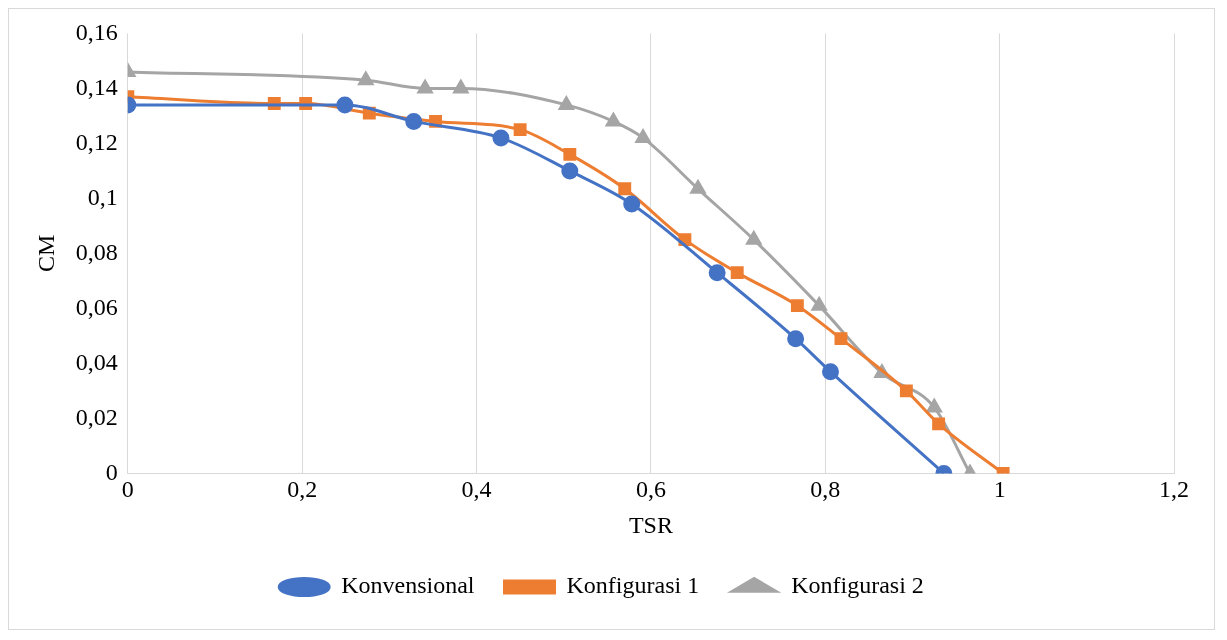  I want to click on x-tick-label: 1,2, so click(1174, 489).